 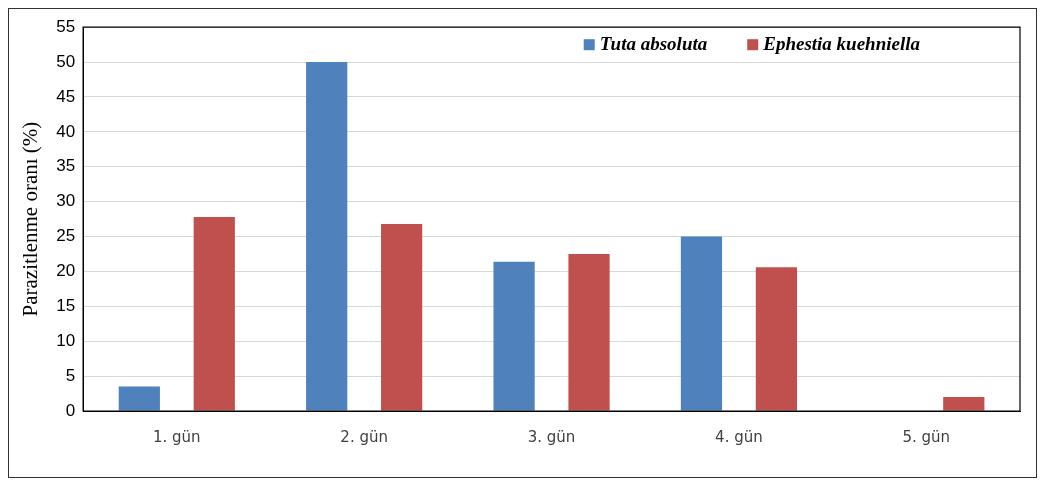 What do you see at coordinates (66, 306) in the screenshot?
I see `y-tick-label: 15` at bounding box center [66, 306].